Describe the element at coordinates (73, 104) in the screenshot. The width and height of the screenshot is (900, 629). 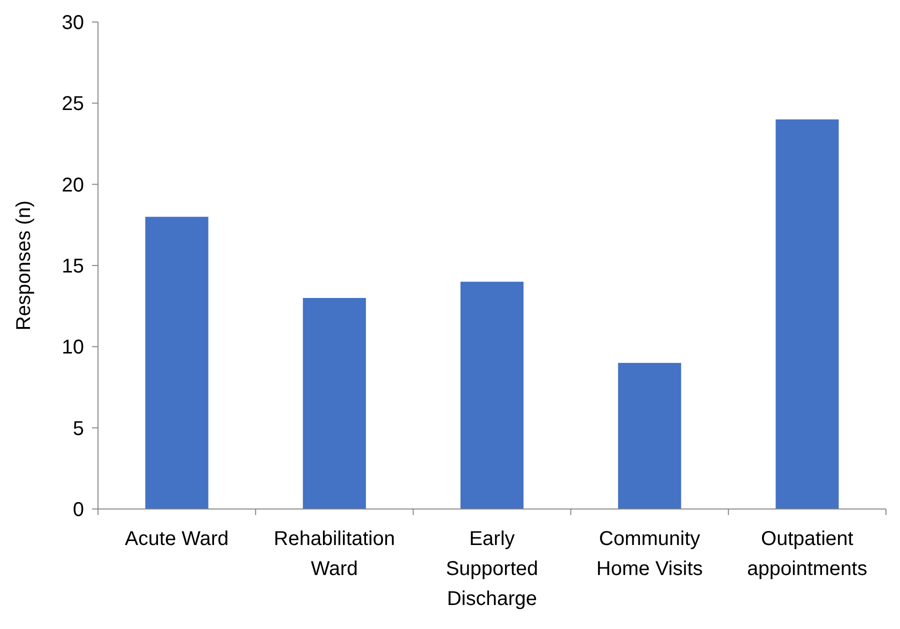
I see `y-tick-label: 25` at that location.